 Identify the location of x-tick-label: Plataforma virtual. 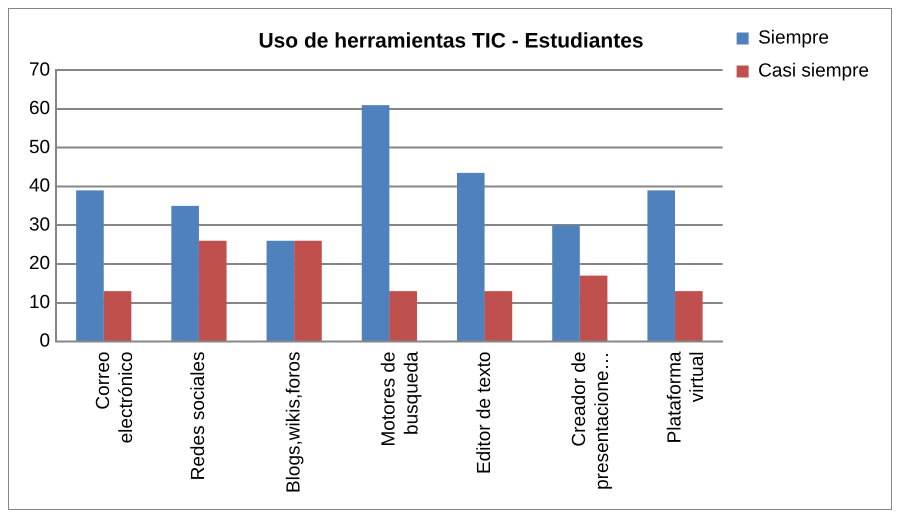
(686, 397).